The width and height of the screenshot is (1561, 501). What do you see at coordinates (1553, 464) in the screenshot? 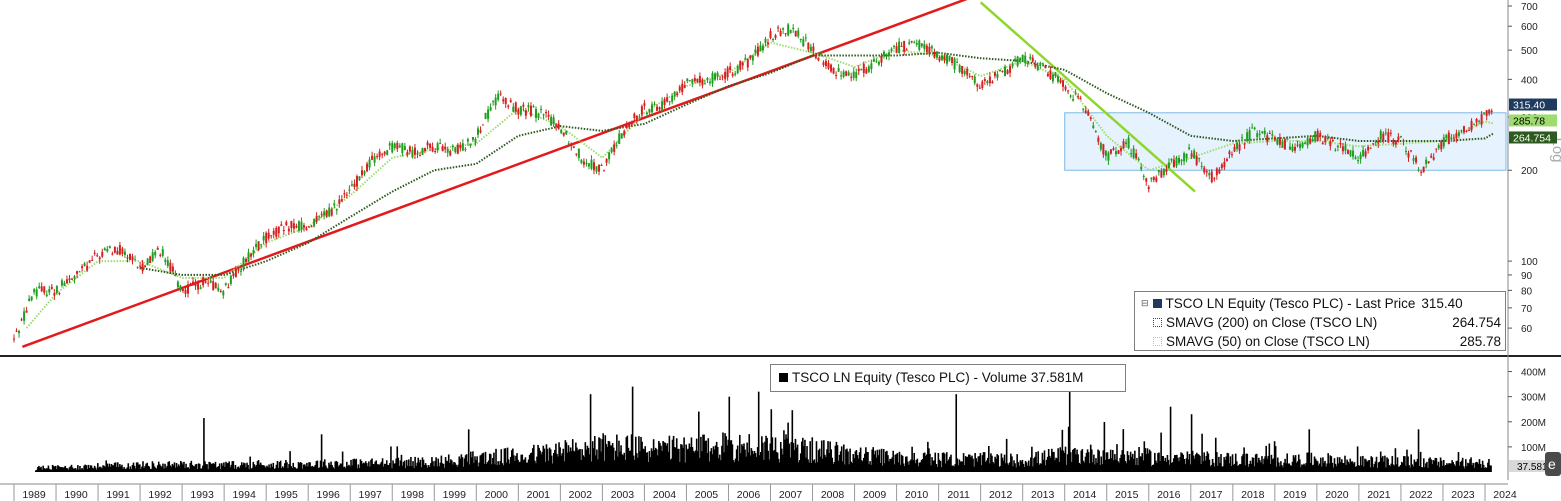
I see `bloomberg-tab-icon` at bounding box center [1553, 464].